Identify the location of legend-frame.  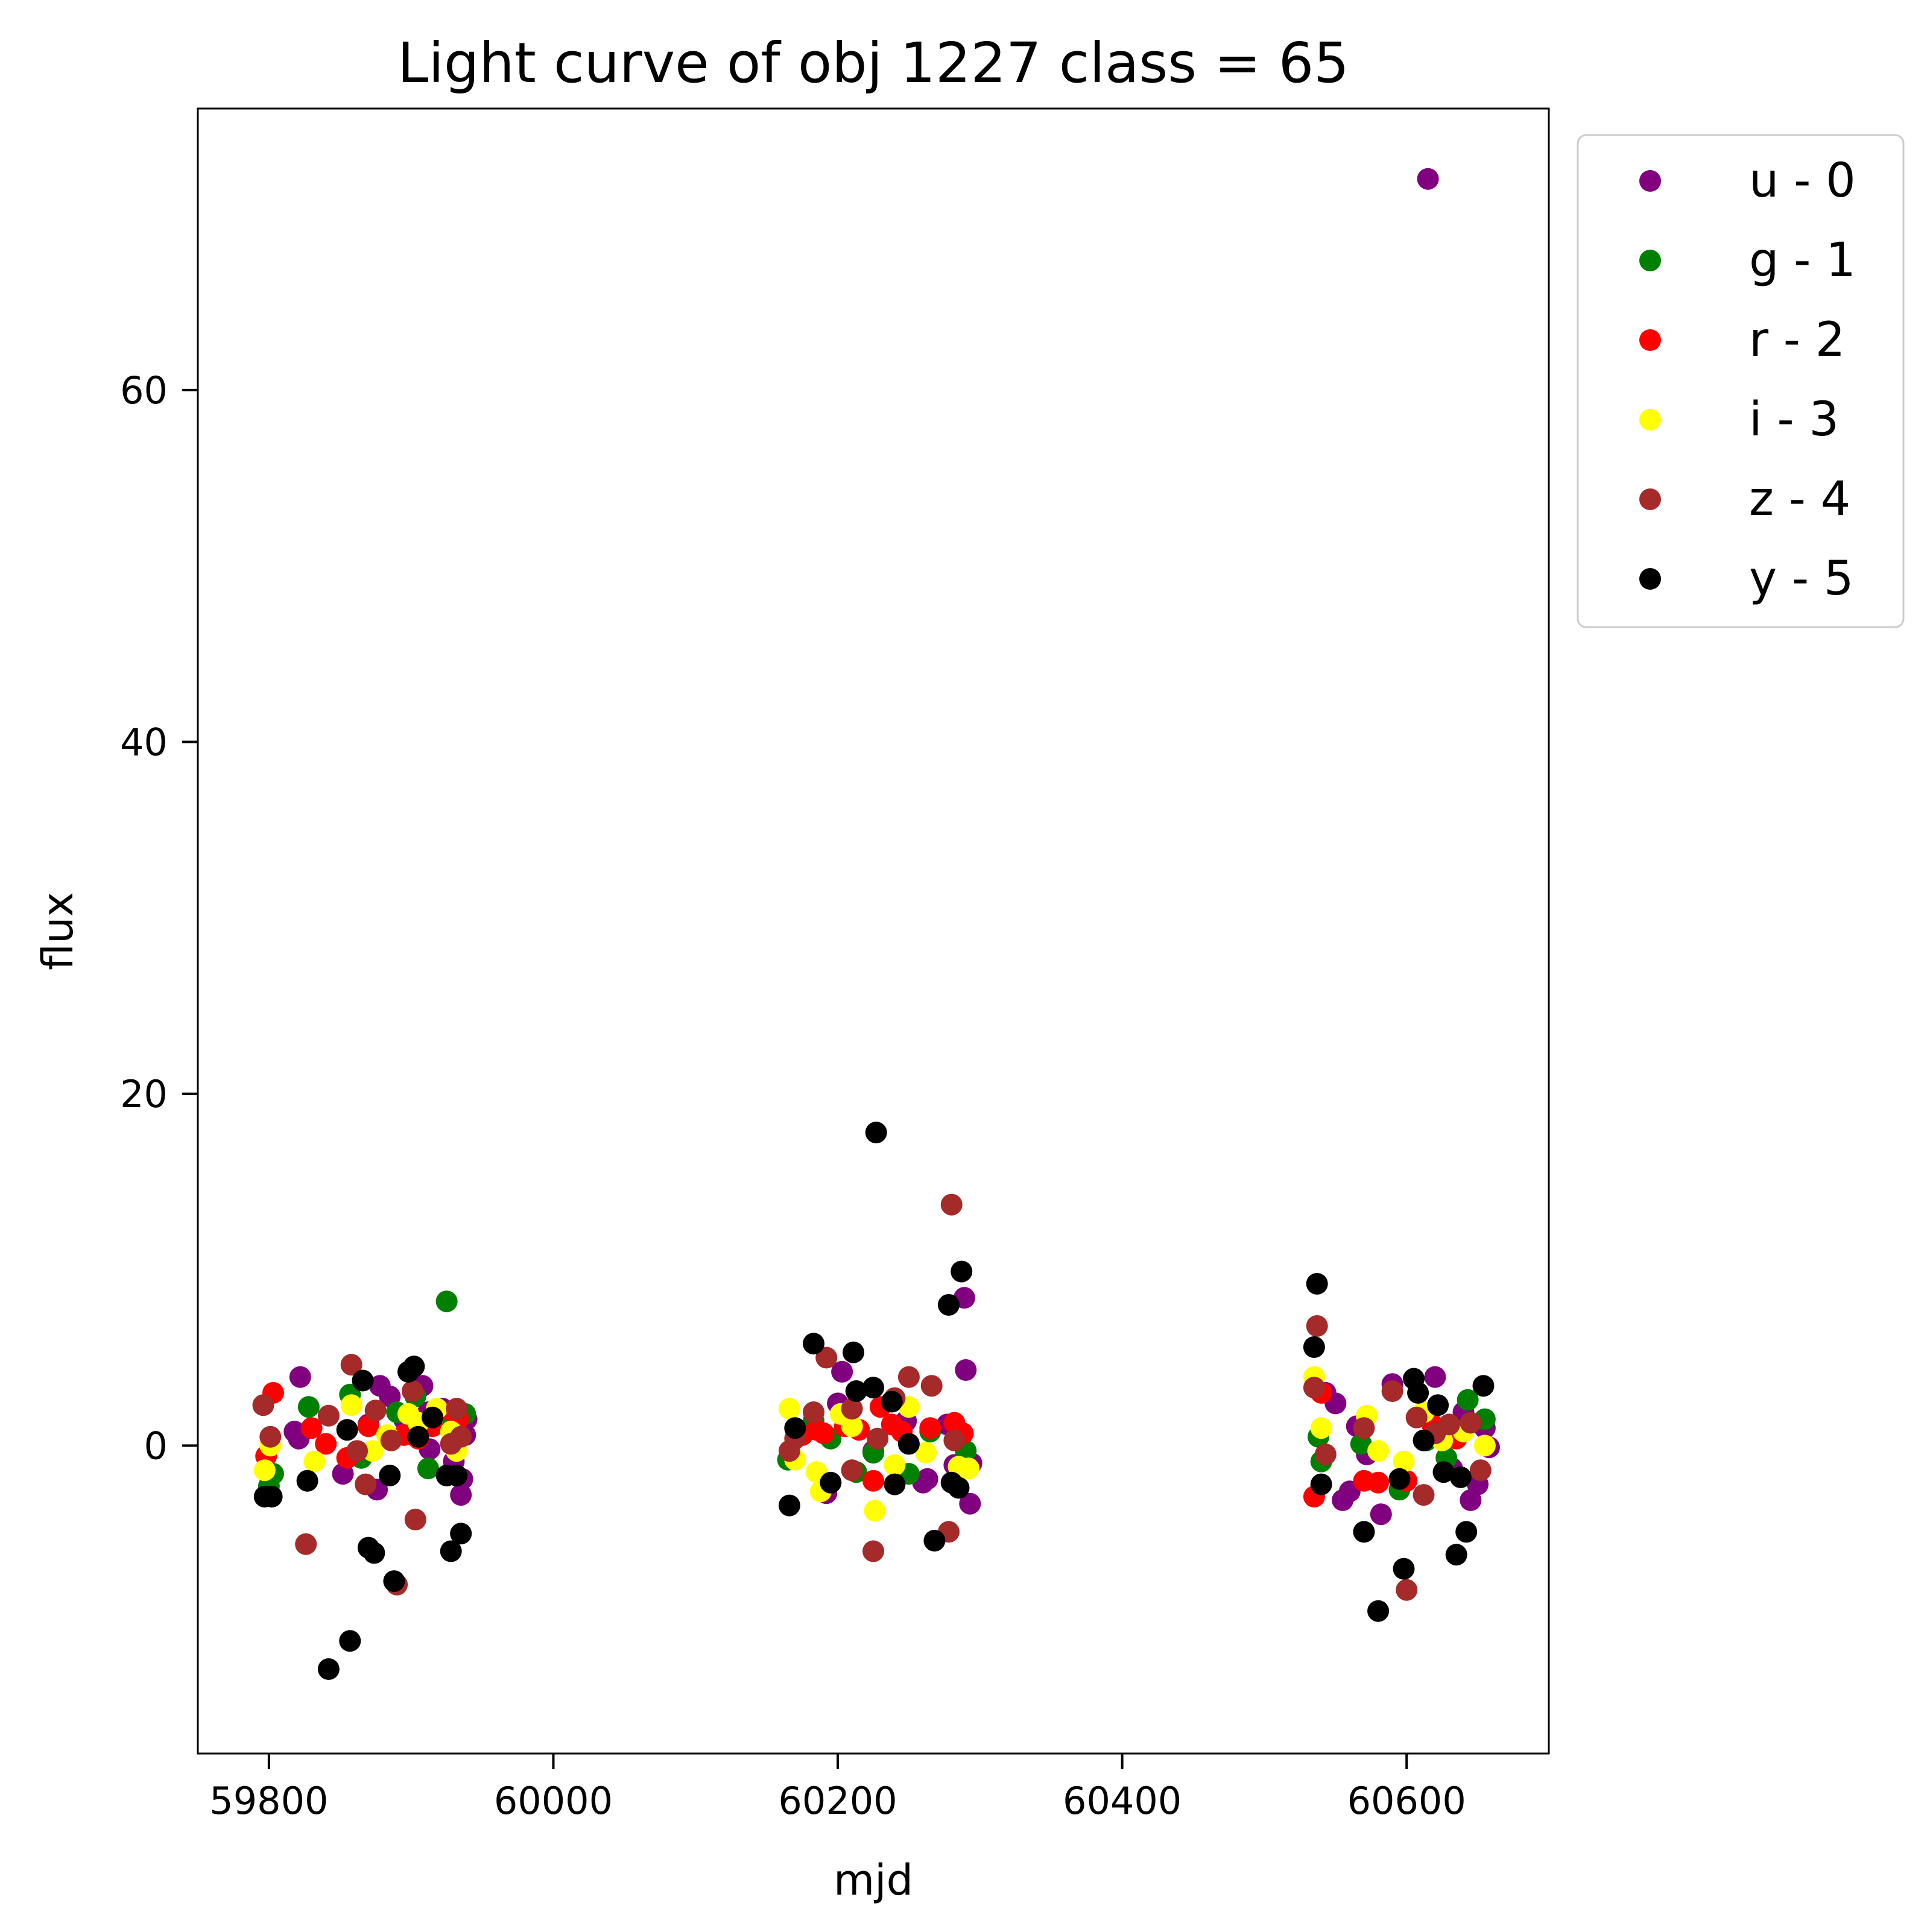
(1741, 381).